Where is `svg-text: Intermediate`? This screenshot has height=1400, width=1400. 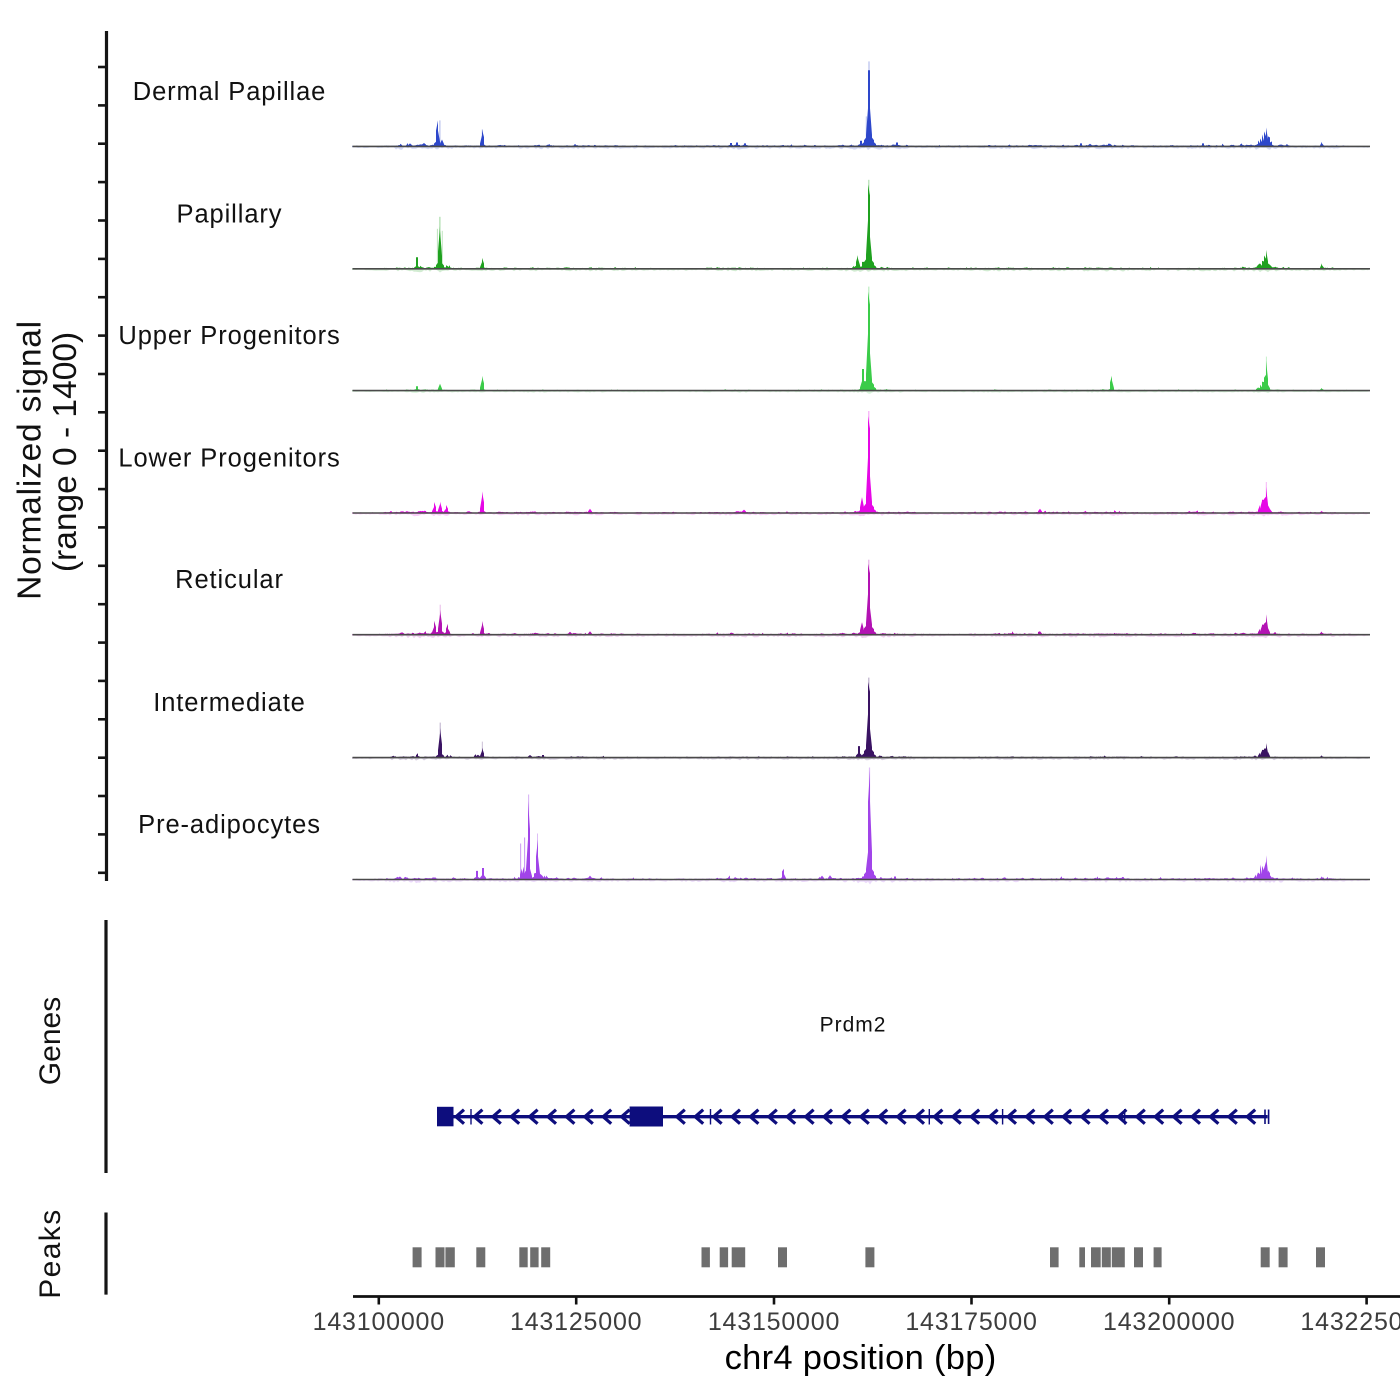
svg-text: Intermediate is located at coordinates (229, 703).